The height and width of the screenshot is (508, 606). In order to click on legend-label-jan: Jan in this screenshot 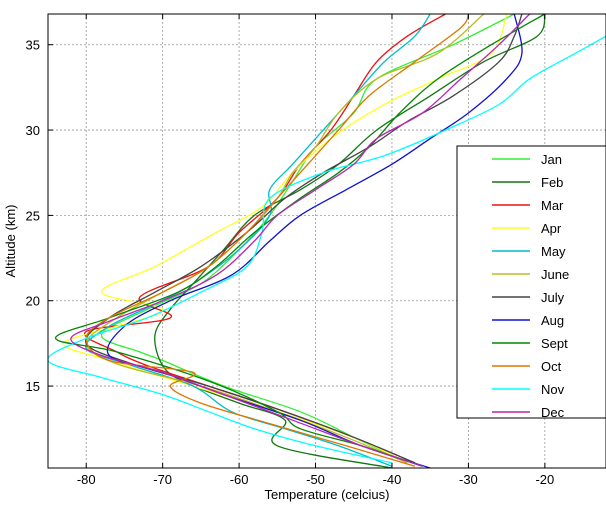, I will do `click(551, 159)`.